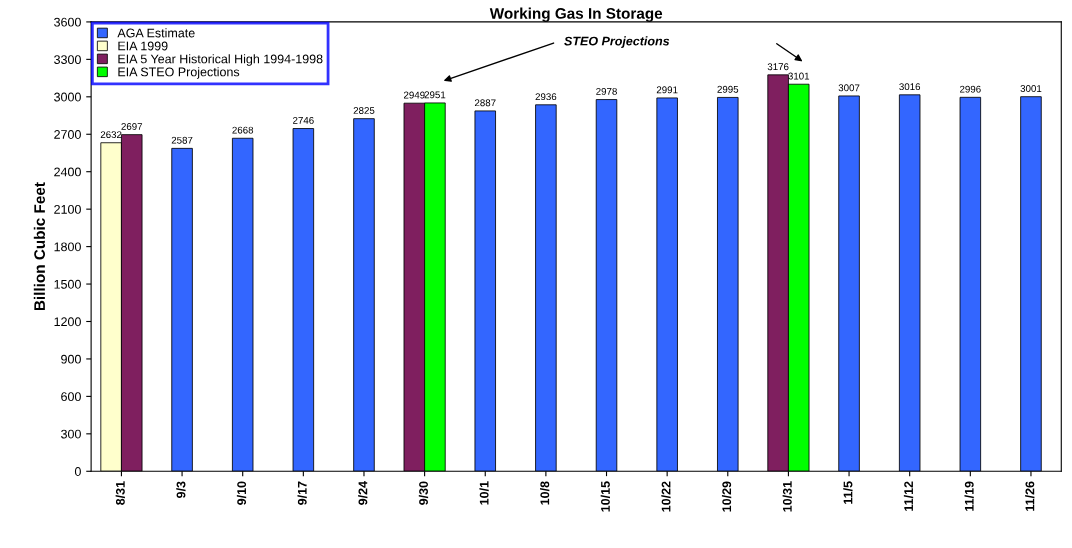  Describe the element at coordinates (1031, 88) in the screenshot. I see `data-label: 3001` at that location.